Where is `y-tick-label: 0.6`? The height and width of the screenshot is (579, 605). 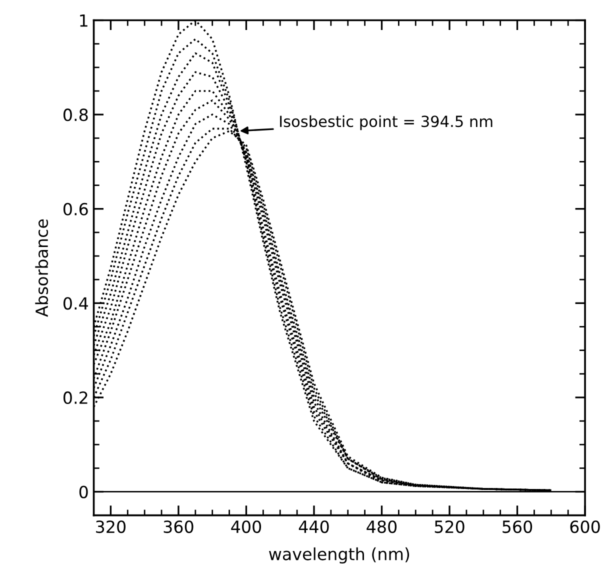
y-tick-label: 0.6 is located at coordinates (76, 209).